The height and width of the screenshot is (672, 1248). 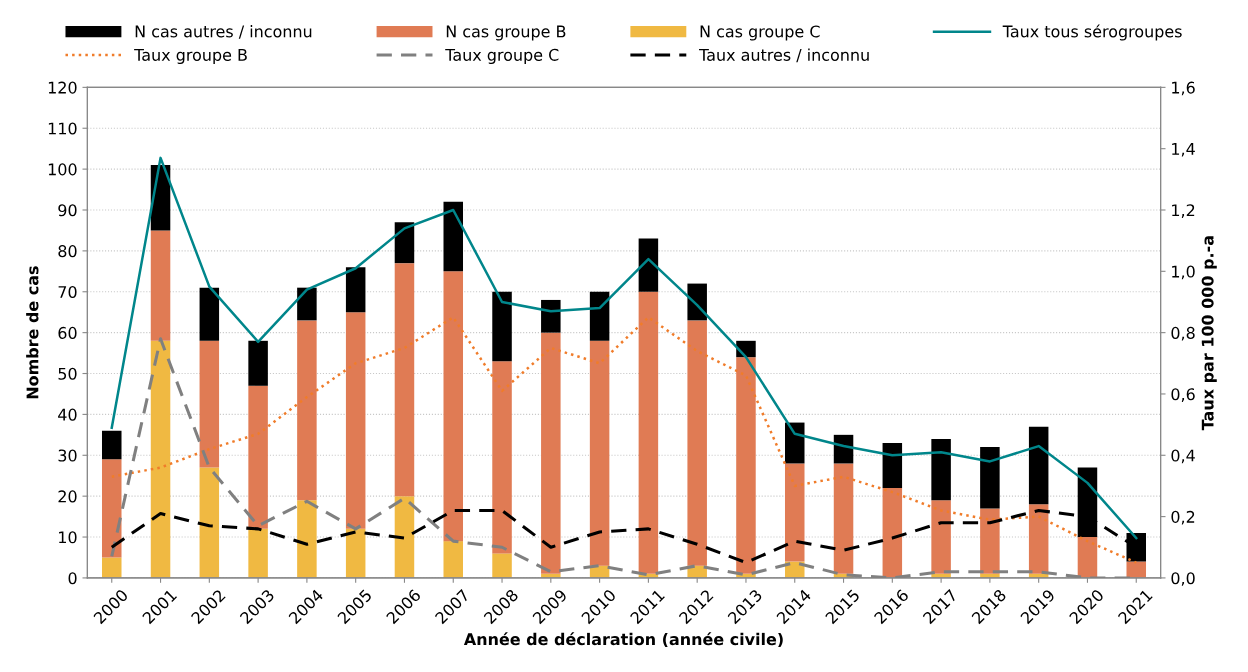 What do you see at coordinates (67, 251) in the screenshot?
I see `y-tick-label: 80` at bounding box center [67, 251].